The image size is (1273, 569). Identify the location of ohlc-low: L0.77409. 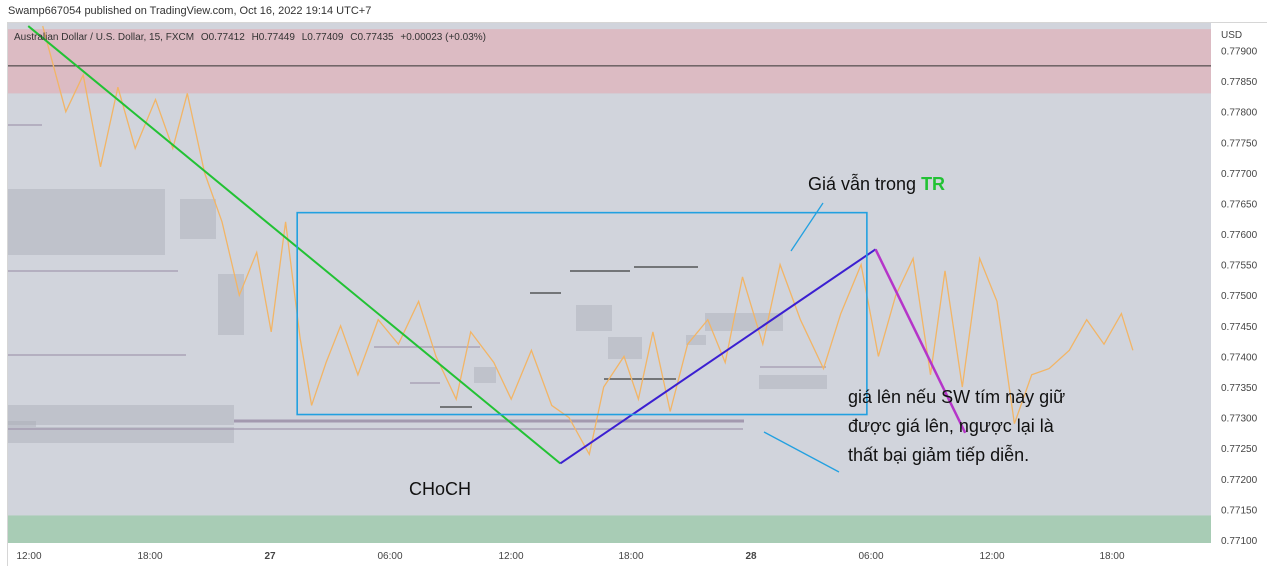
(323, 37).